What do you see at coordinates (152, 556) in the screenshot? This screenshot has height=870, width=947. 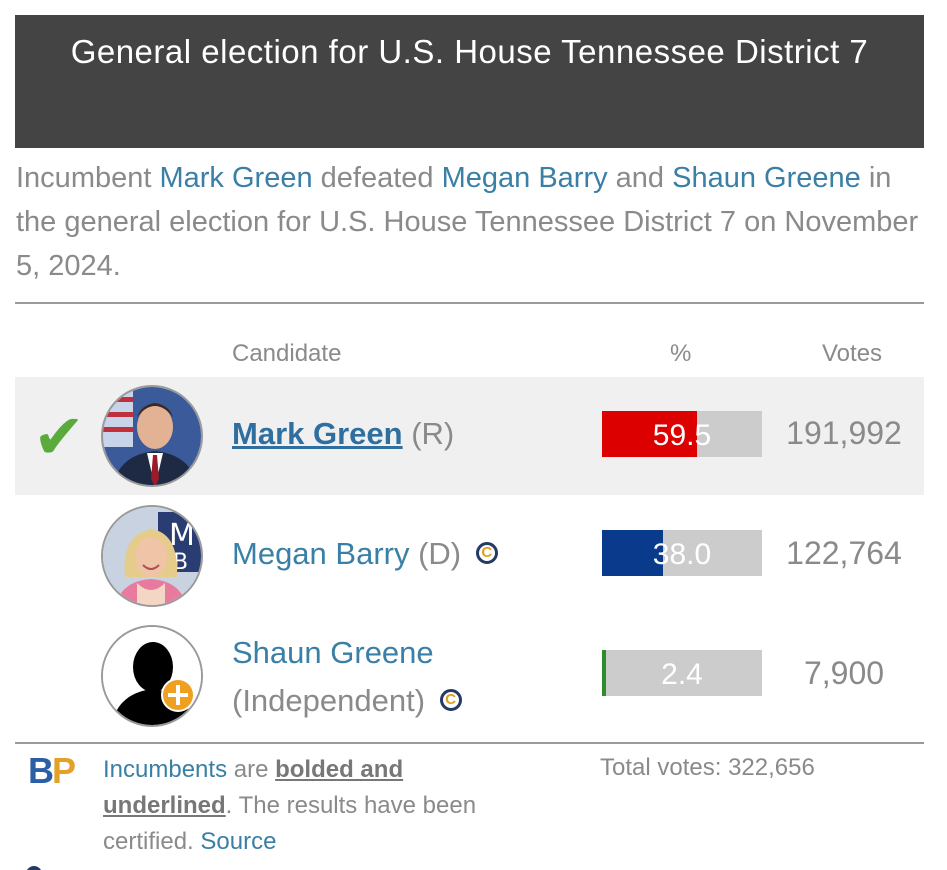 I see `avatar-megan-barry: M B` at bounding box center [152, 556].